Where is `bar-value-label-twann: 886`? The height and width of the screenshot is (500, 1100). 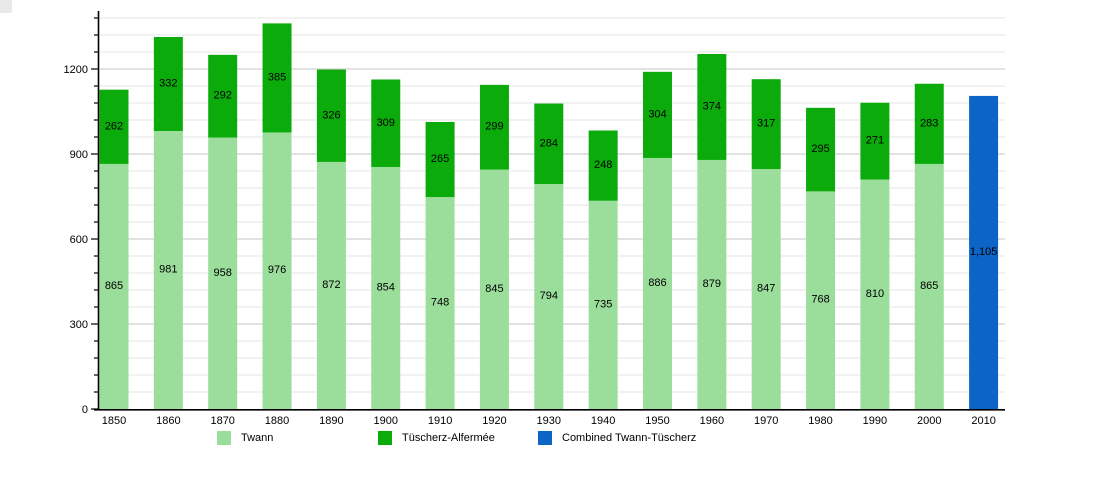
bar-value-label-twann: 886 is located at coordinates (657, 283).